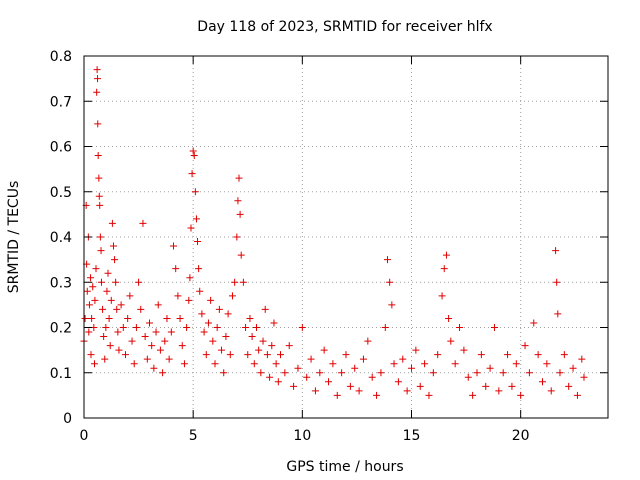  What do you see at coordinates (61, 102) in the screenshot?
I see `y-tick-label: 0.7` at bounding box center [61, 102].